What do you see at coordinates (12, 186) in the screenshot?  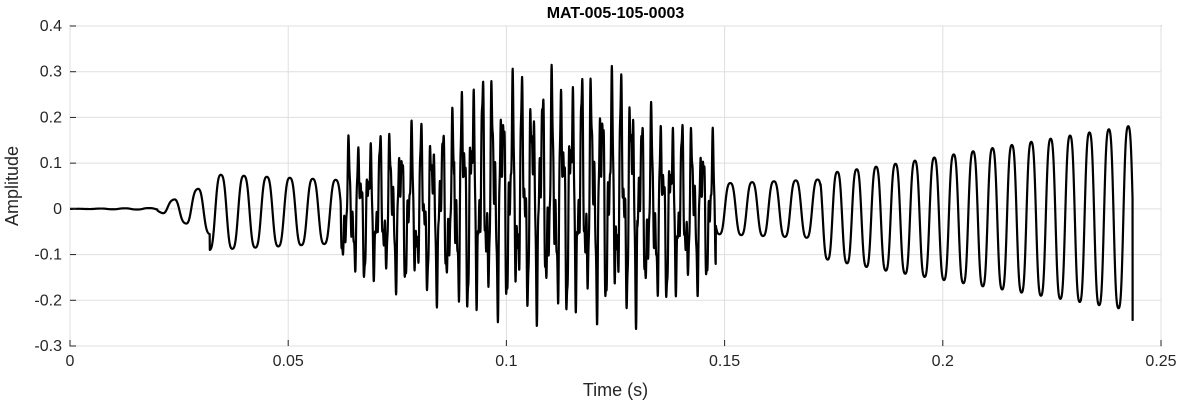 I see `y-axis-label: Amplitude` at bounding box center [12, 186].